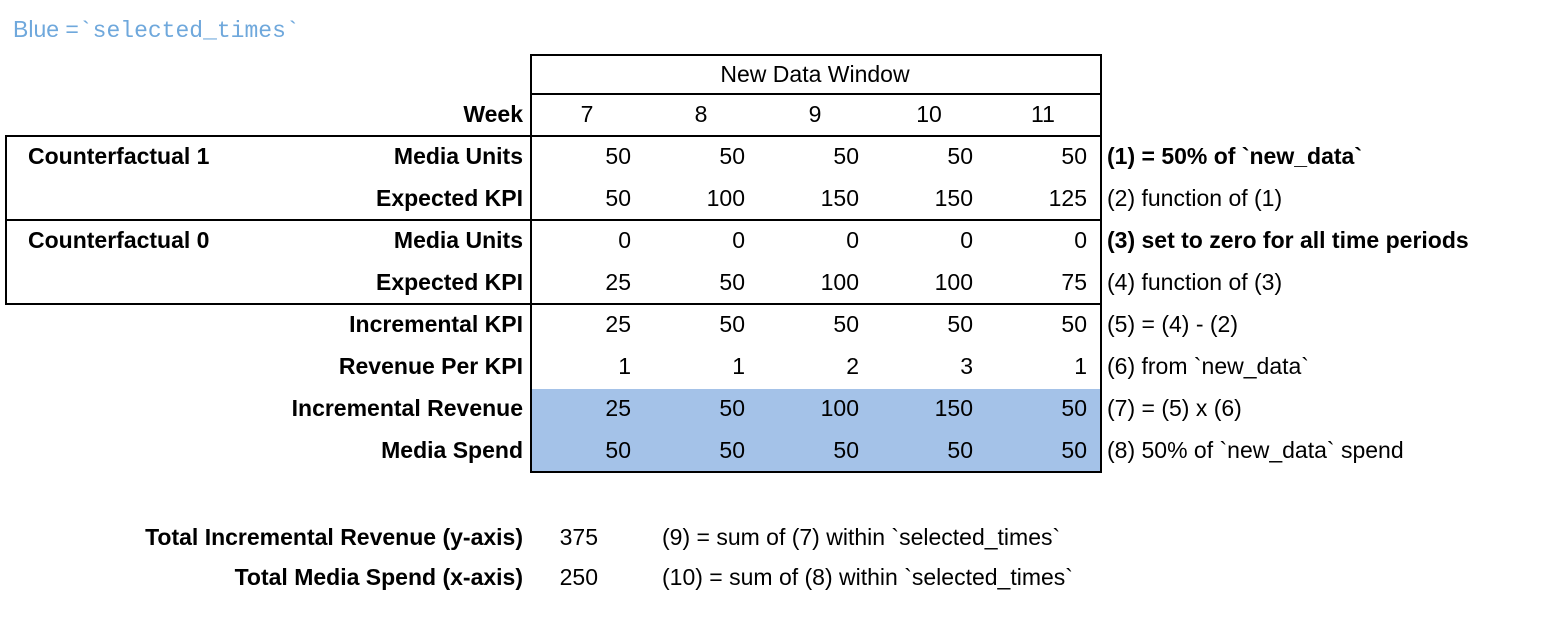 The height and width of the screenshot is (620, 1544). Describe the element at coordinates (816, 430) in the screenshot. I see `selected-times-highlight` at that location.